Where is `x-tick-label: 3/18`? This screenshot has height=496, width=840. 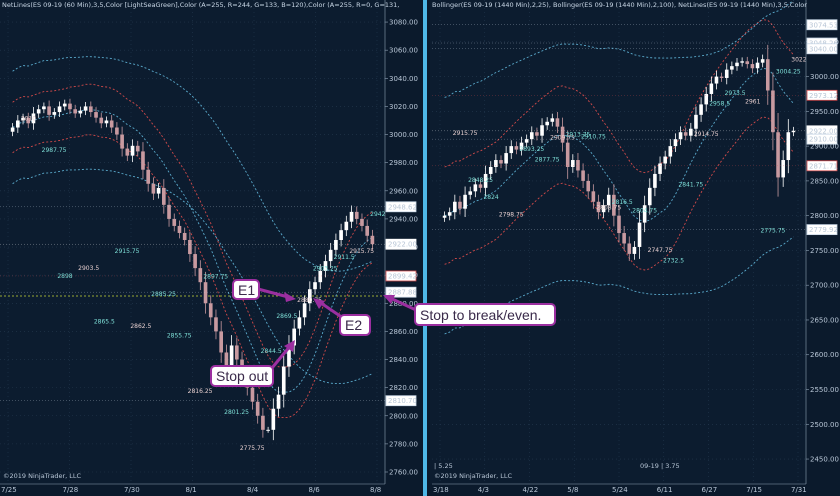 x-tick-label: 3/18 is located at coordinates (441, 490).